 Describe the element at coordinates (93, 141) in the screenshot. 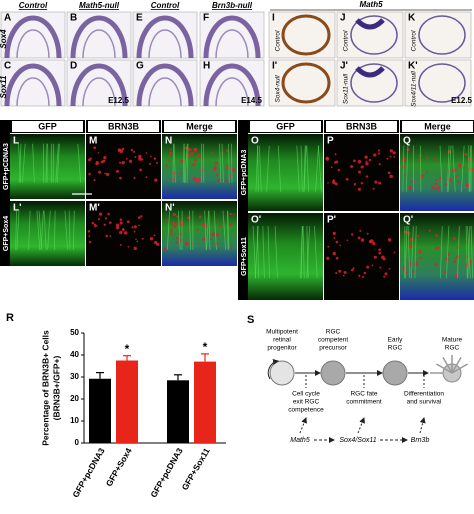

I see `panel-letter: M` at that location.